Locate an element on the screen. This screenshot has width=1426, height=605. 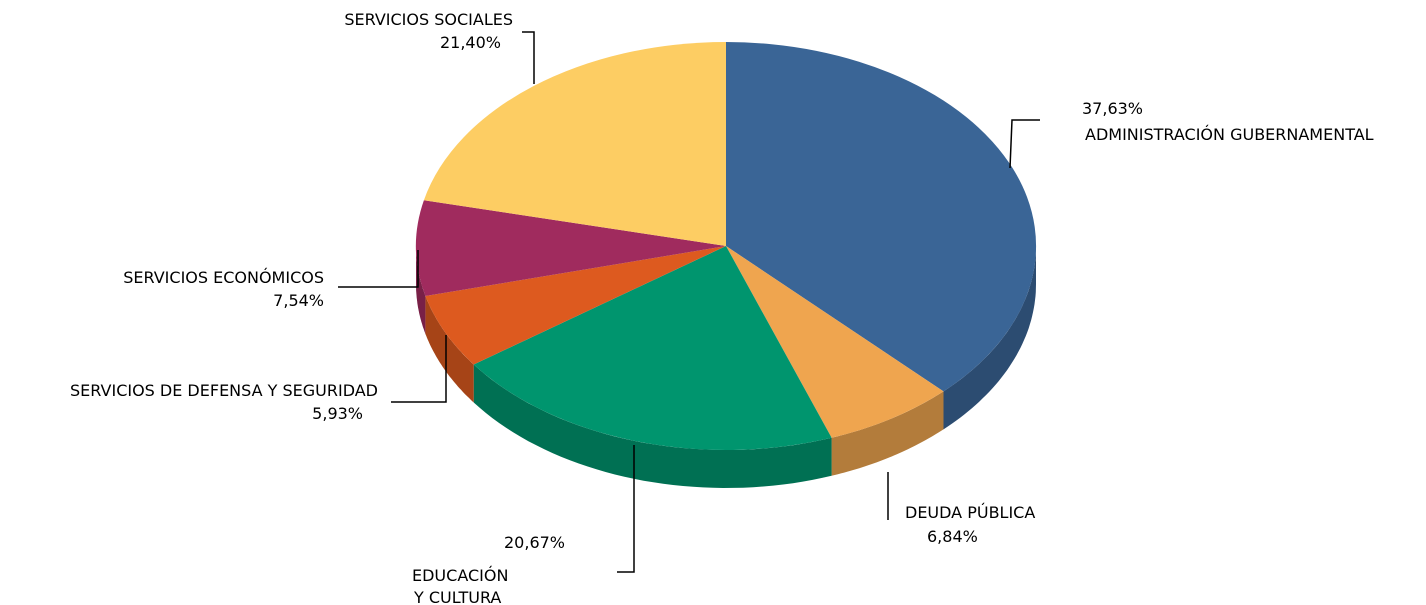
name-label-deuda: DEUDA PÚBLICA is located at coordinates (970, 512).